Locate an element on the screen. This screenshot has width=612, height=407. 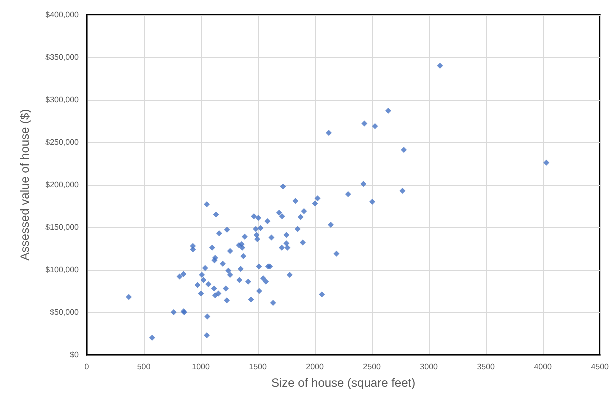
x-tick-label: 2500 is located at coordinates (372, 367).